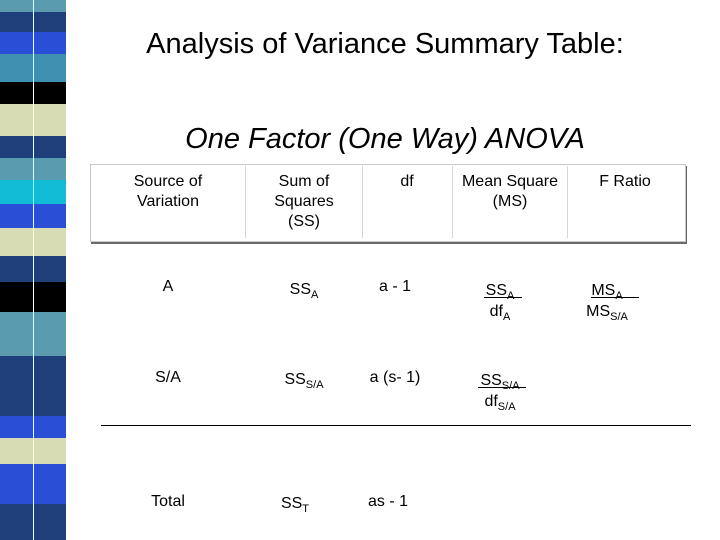  I want to click on row-total-source: Total, so click(168, 501).